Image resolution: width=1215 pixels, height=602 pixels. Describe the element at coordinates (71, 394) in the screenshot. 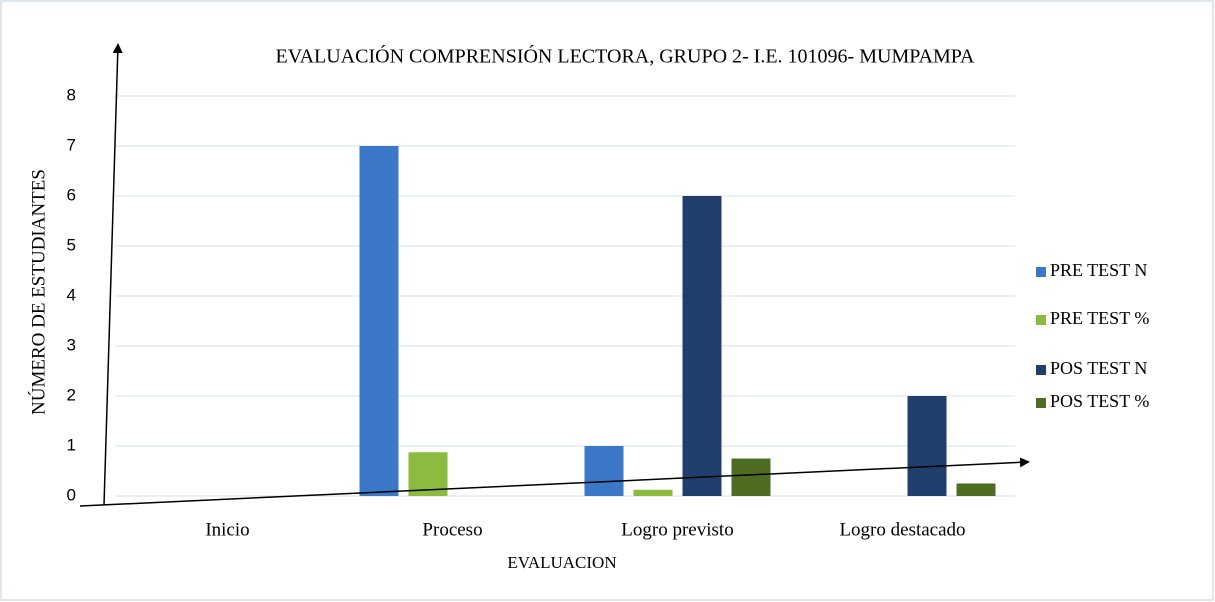

I see `y-tick-label: 2` at that location.